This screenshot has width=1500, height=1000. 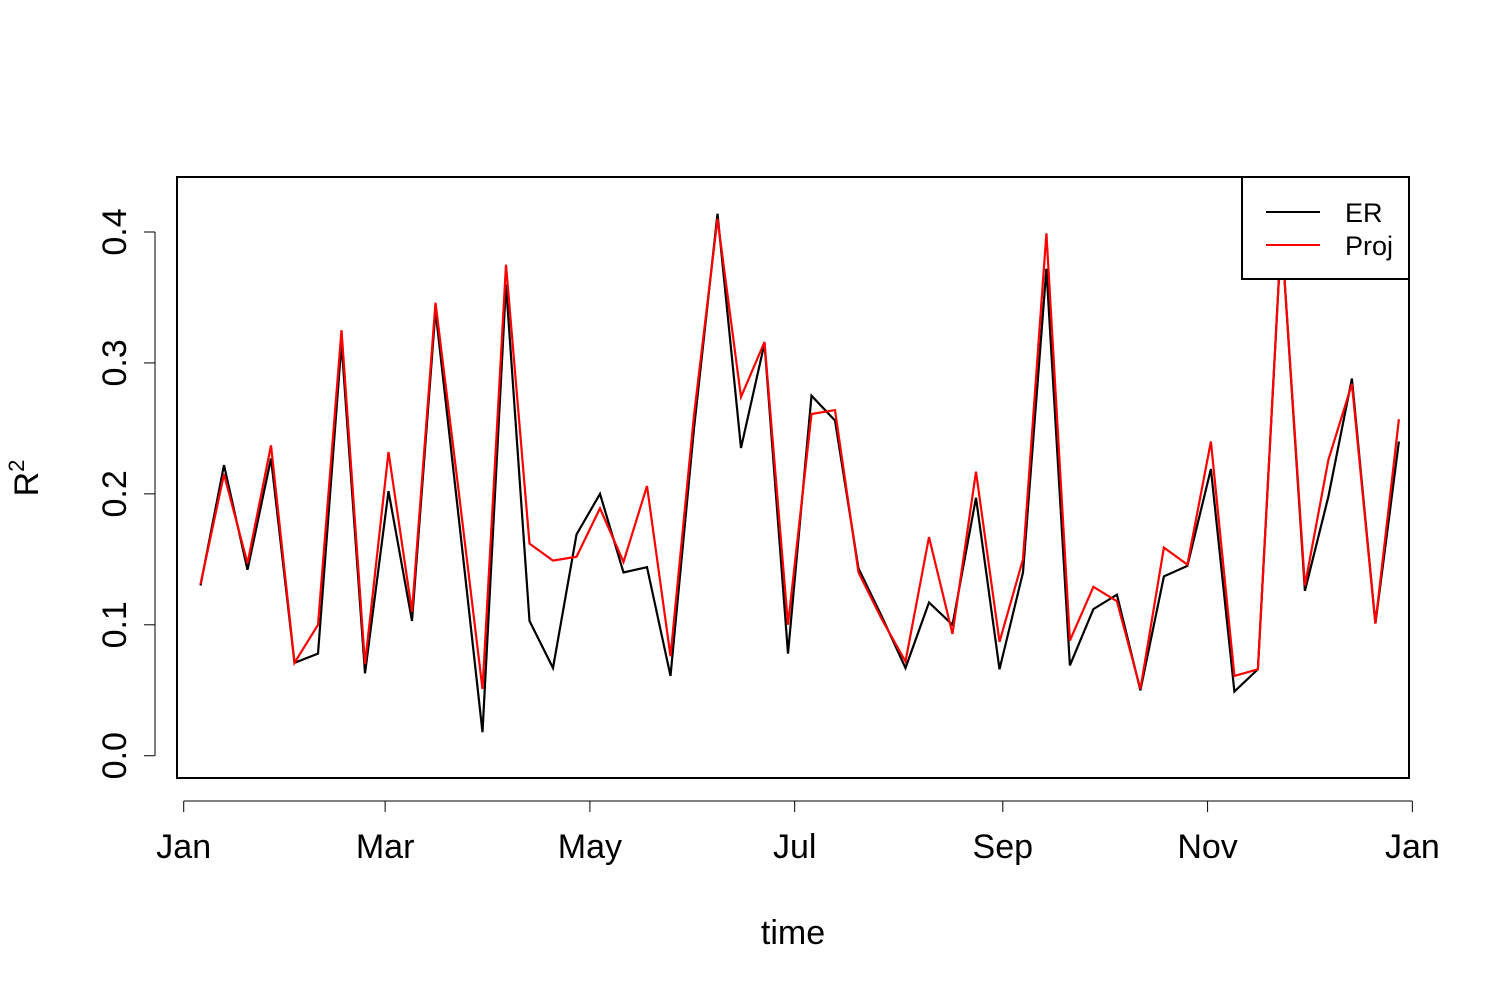 What do you see at coordinates (1003, 847) in the screenshot?
I see `x-tick-label: Sep` at bounding box center [1003, 847].